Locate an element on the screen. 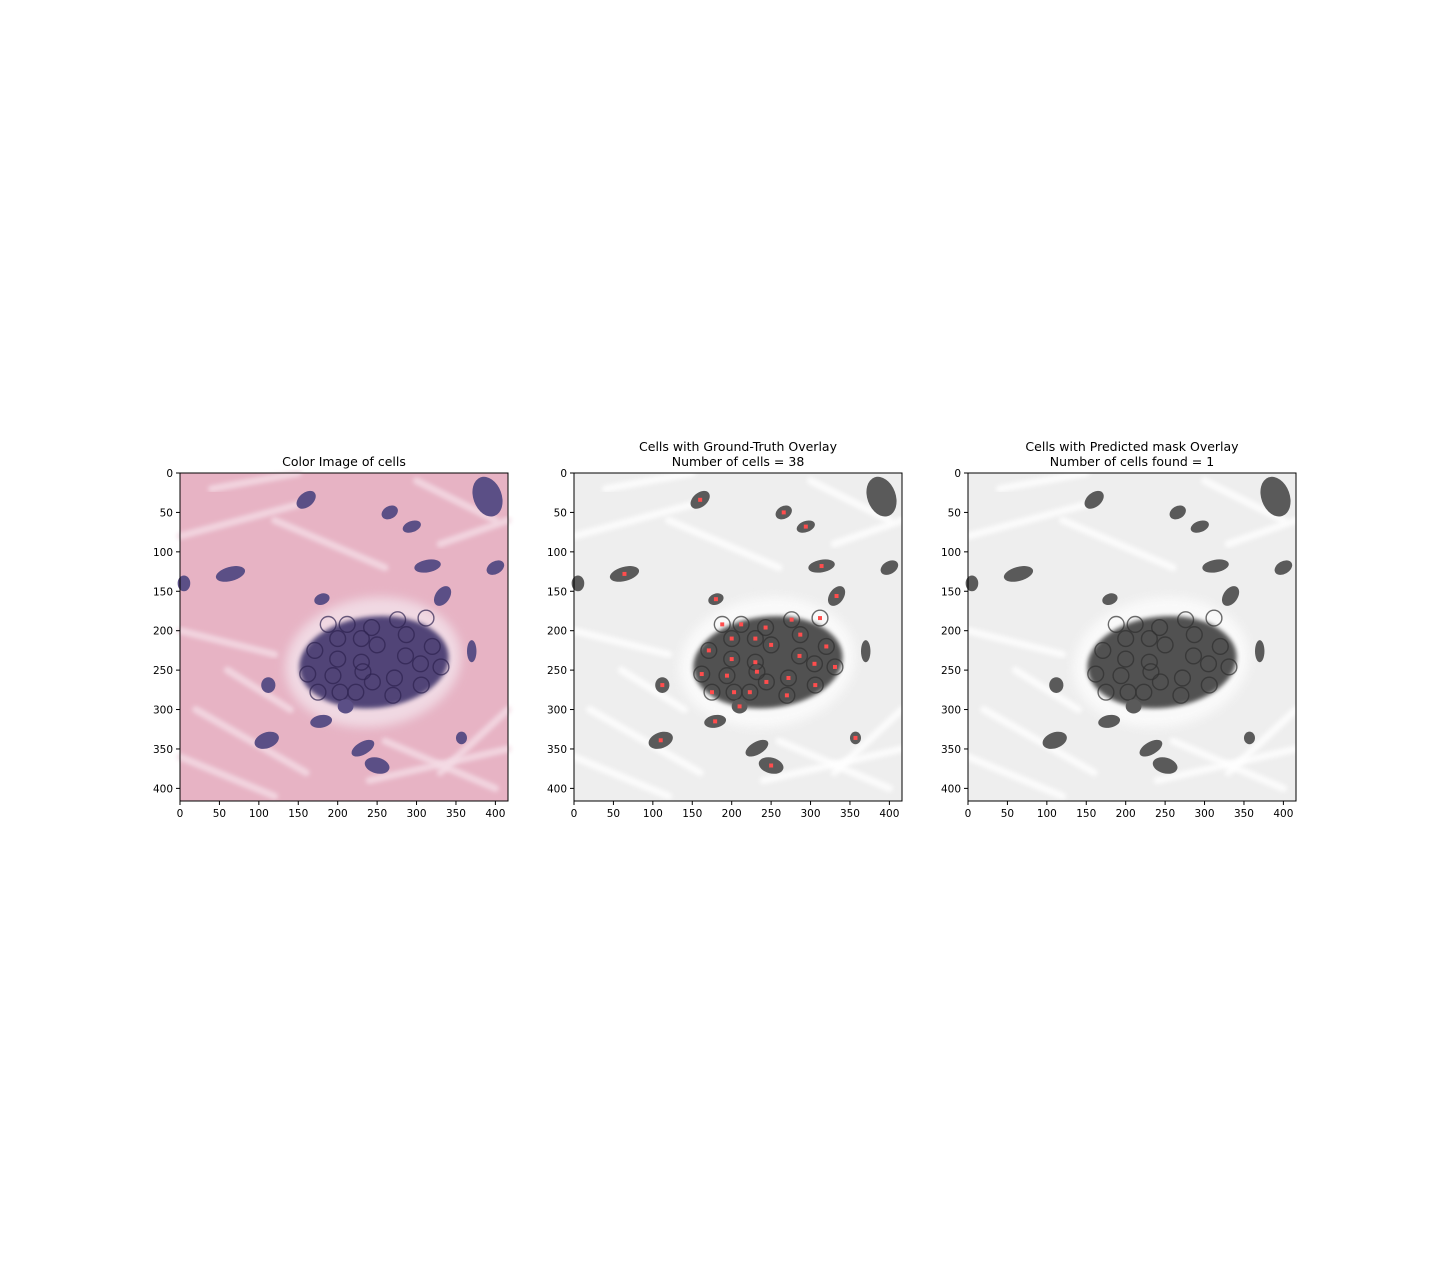 This screenshot has width=1440, height=1280. panel-title-line: Cells with Ground-Truth Overlay is located at coordinates (738, 446).